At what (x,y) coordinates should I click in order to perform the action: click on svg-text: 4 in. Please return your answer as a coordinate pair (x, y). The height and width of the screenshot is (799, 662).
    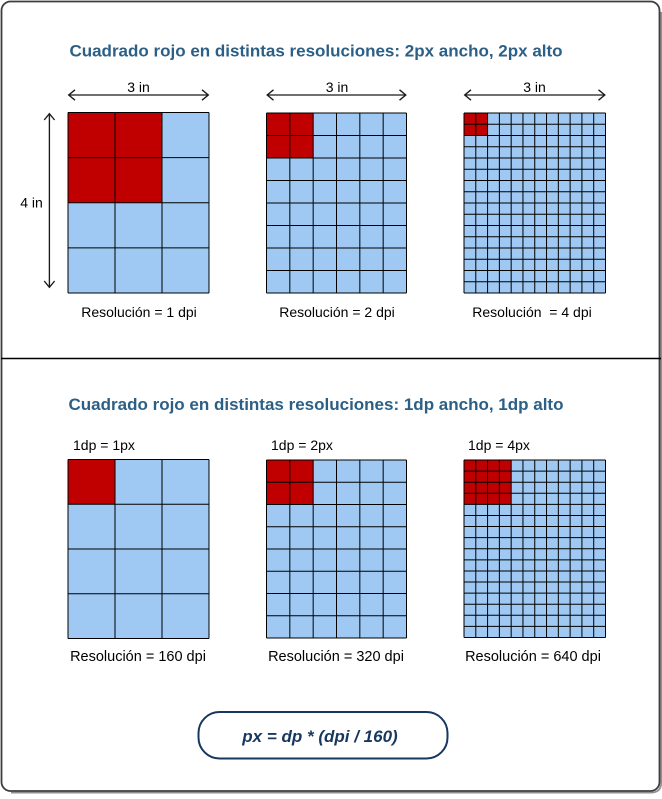
    Looking at the image, I should click on (31, 203).